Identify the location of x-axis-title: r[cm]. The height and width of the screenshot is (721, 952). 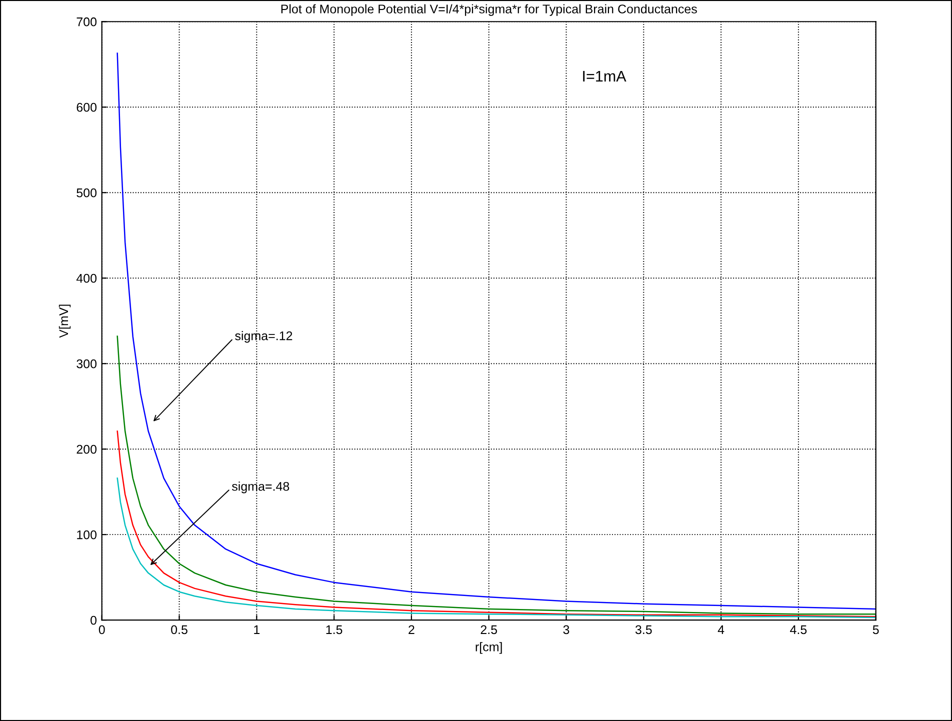
(489, 648).